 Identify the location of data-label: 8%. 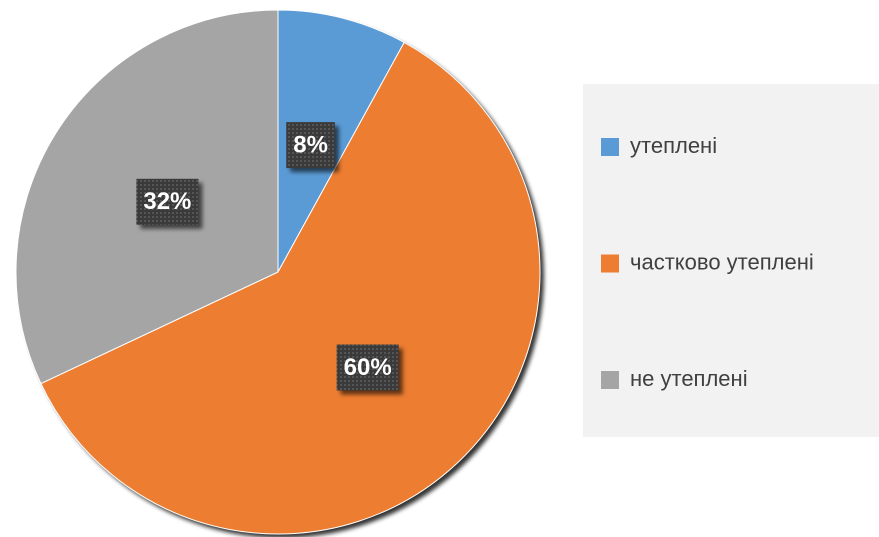
(312, 147).